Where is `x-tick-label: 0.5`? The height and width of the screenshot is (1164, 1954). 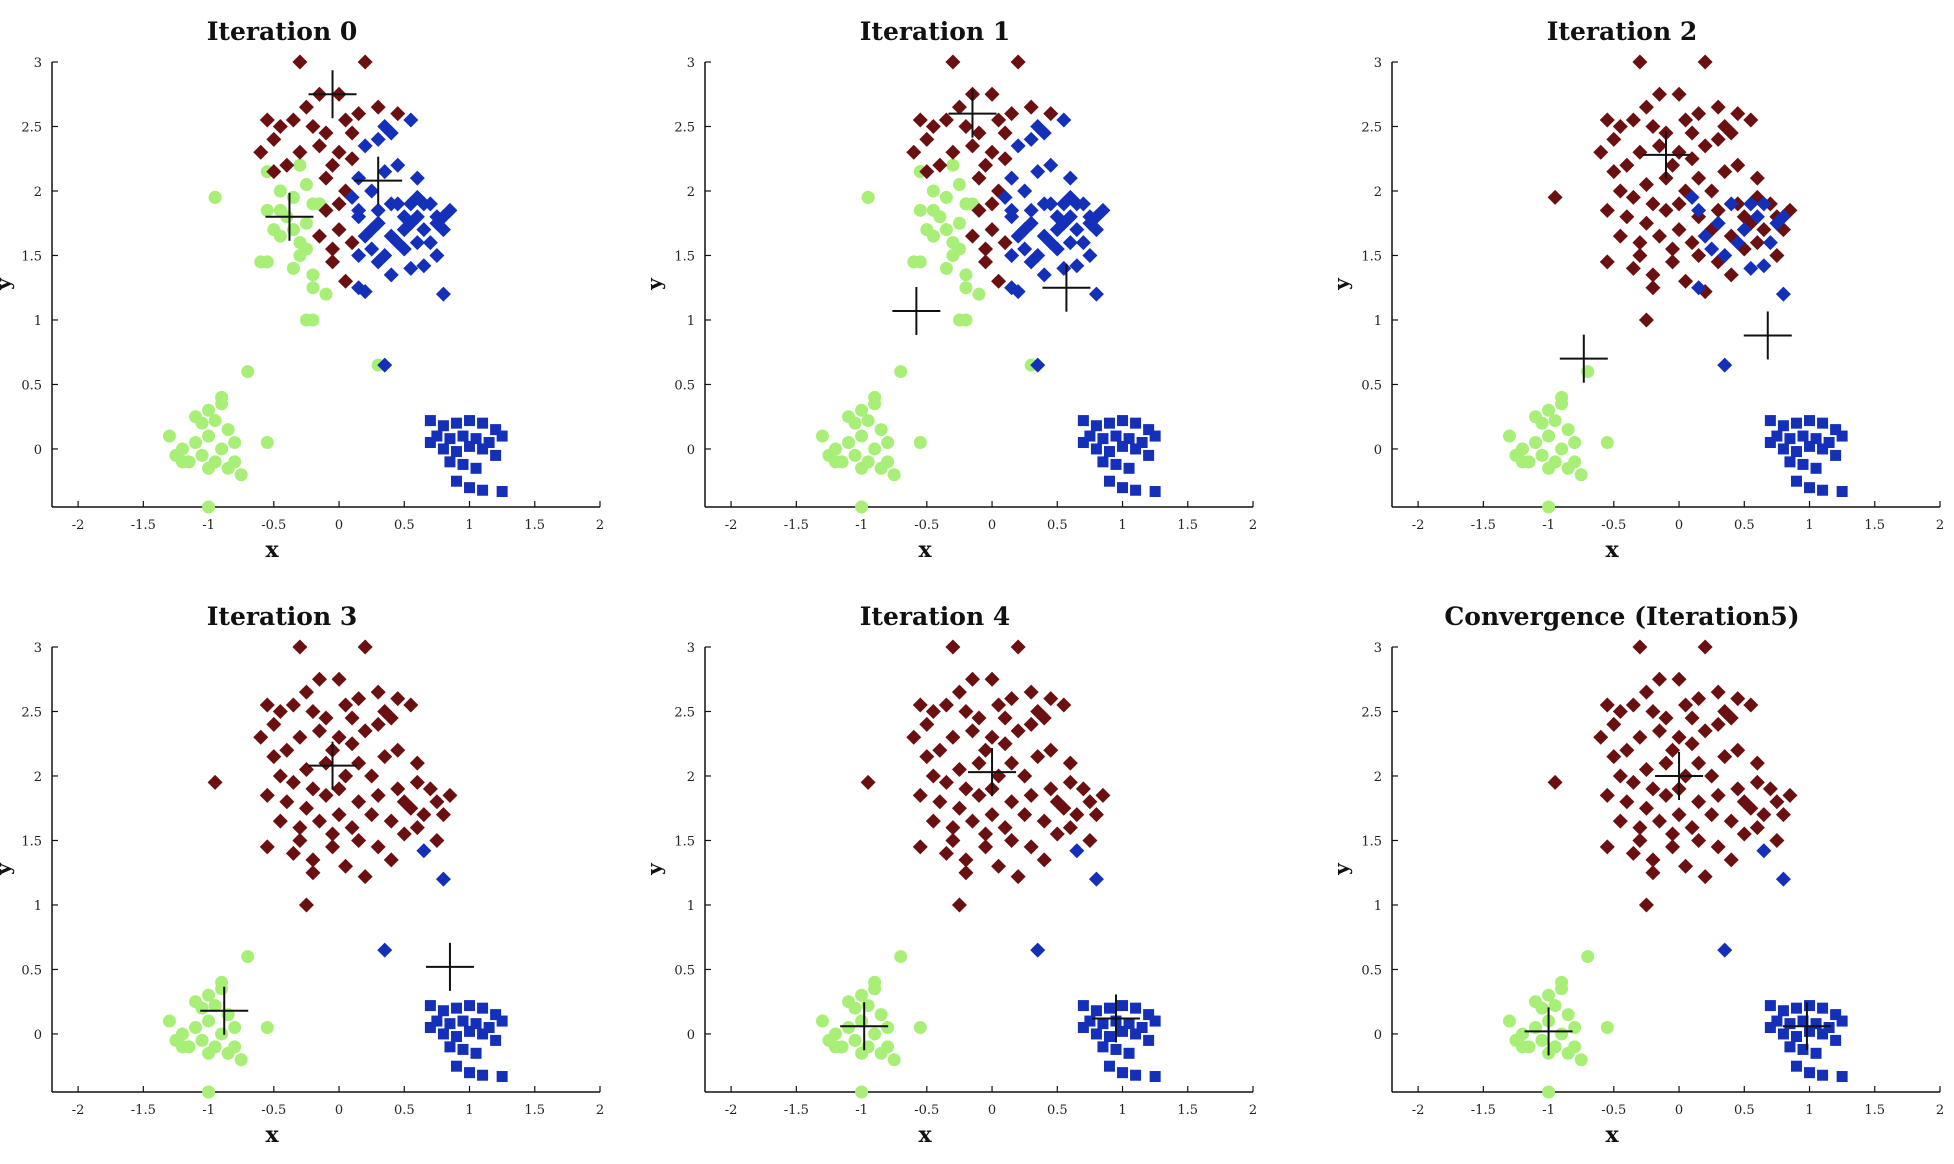
x-tick-label: 0.5 is located at coordinates (1057, 525).